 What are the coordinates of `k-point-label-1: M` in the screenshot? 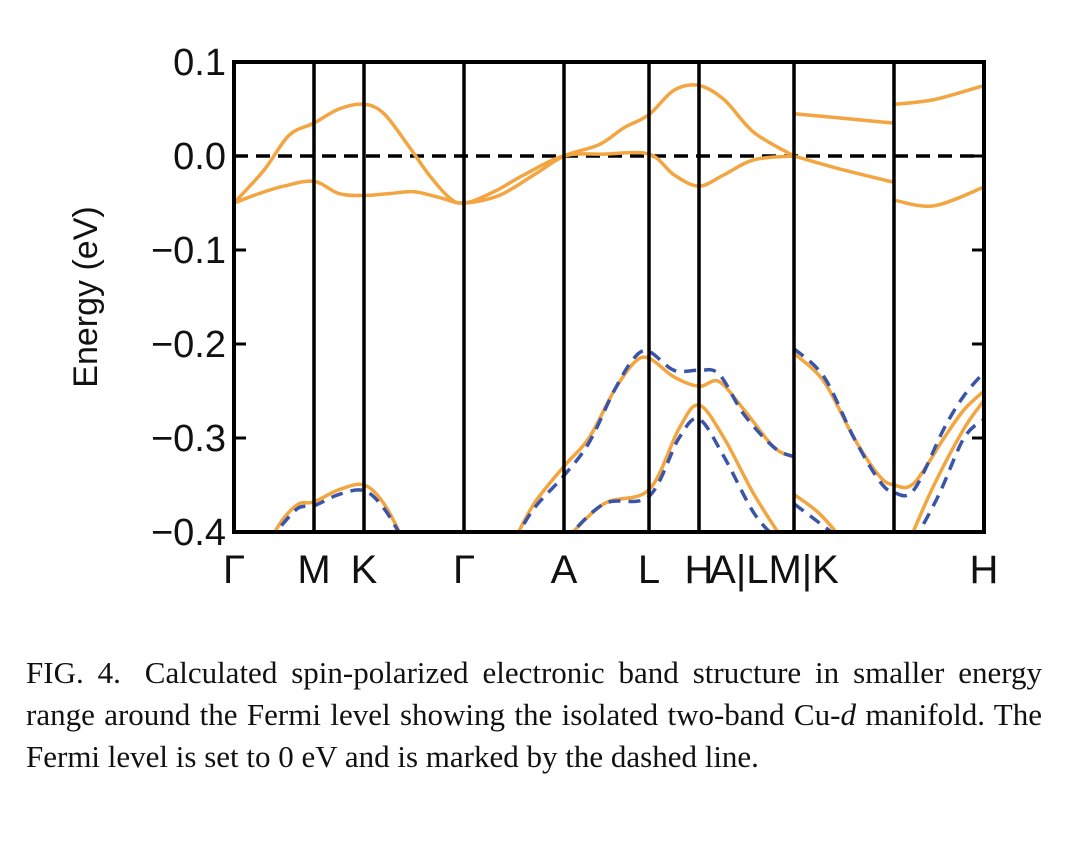 It's located at (313, 570).